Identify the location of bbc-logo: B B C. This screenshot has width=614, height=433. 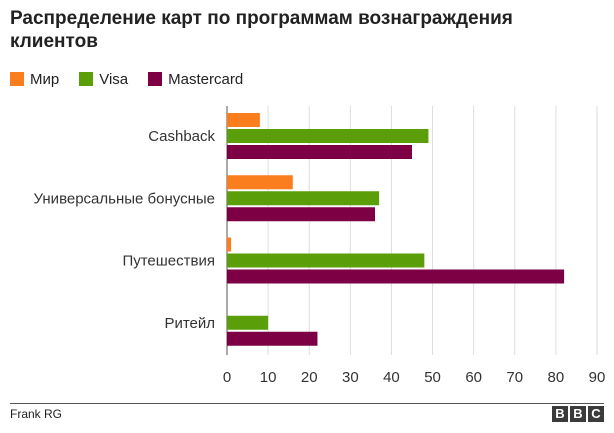
(577, 414).